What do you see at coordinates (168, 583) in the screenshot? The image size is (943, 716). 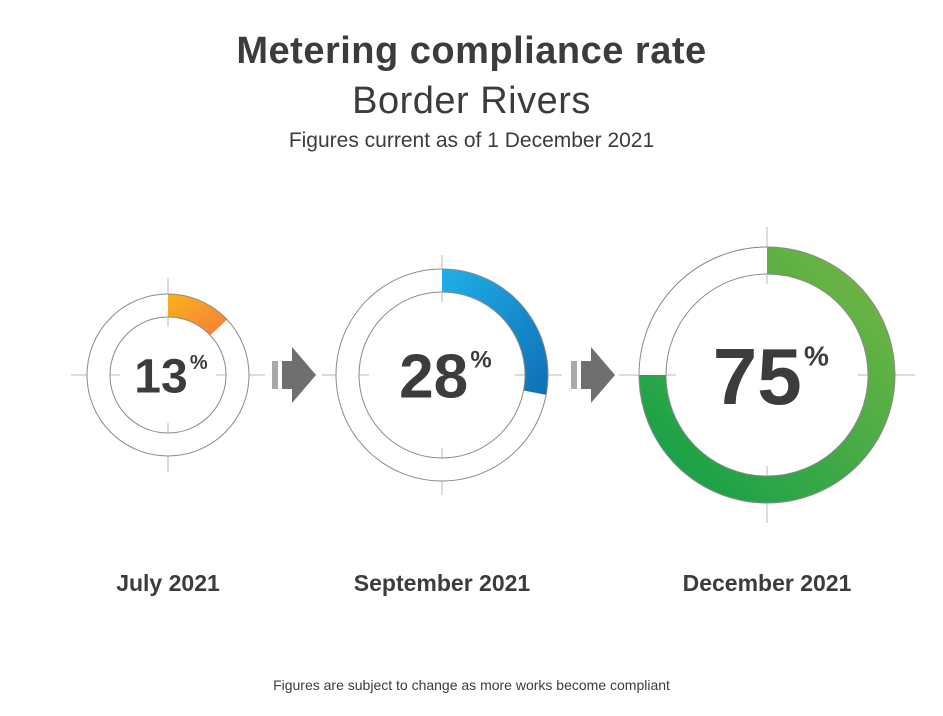 I see `category-label: July 2021` at bounding box center [168, 583].